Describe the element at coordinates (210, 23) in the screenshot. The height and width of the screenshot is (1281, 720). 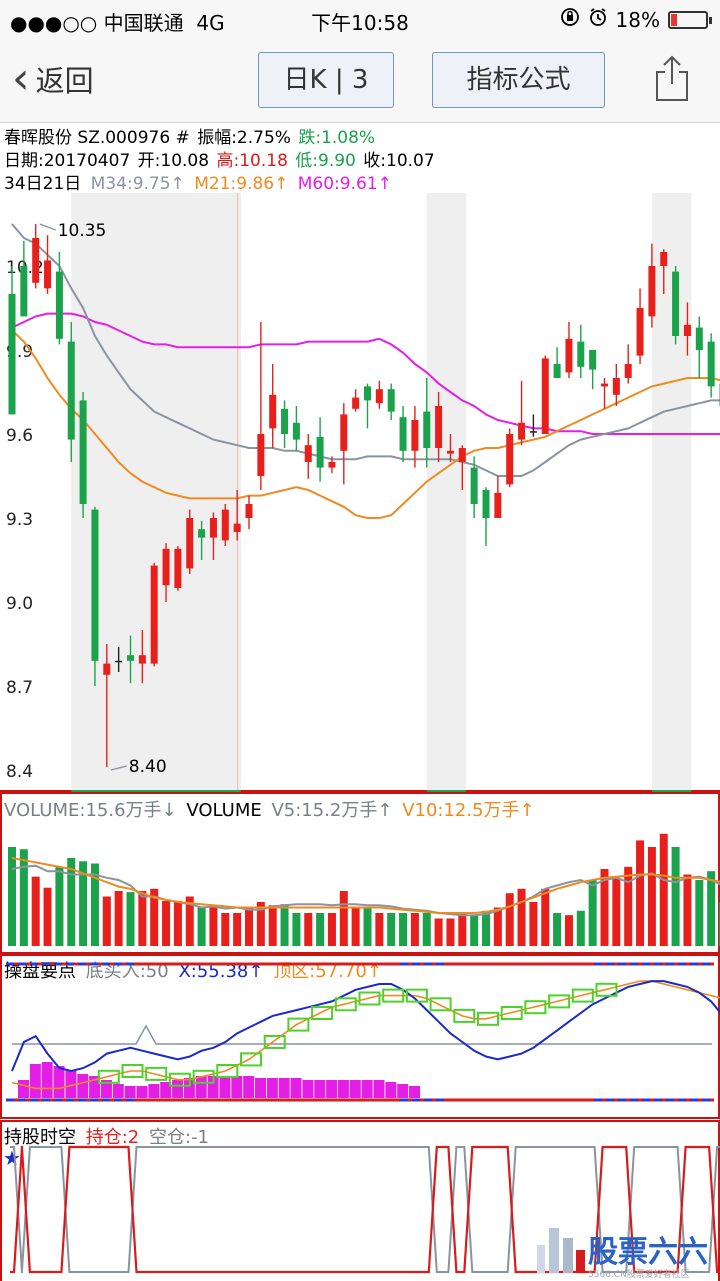
I see `network-type: 4G` at that location.